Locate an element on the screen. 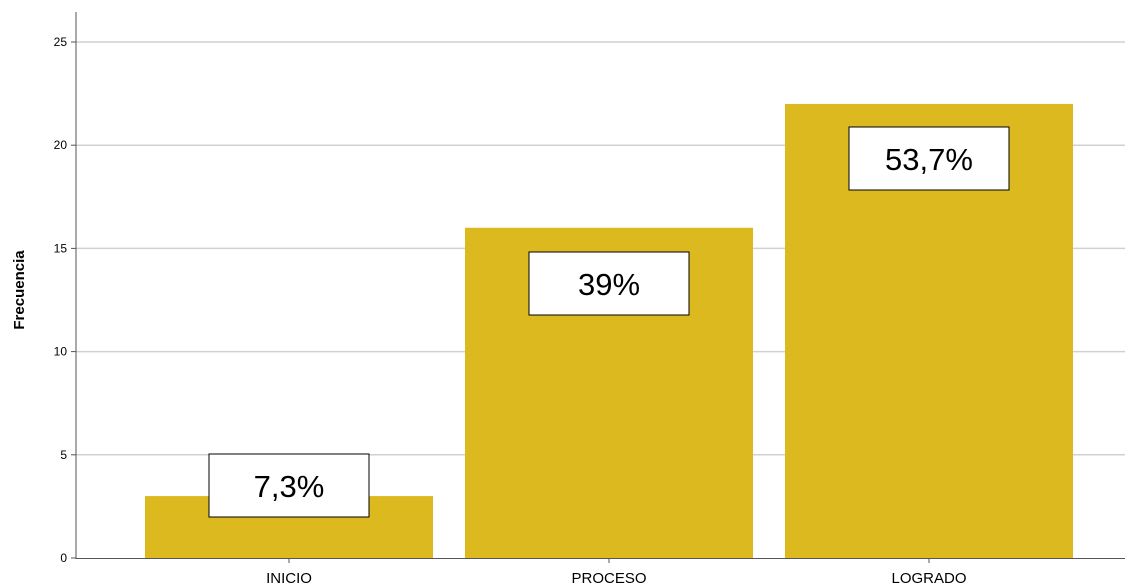 The height and width of the screenshot is (588, 1129). y-tick-label: 15 is located at coordinates (61, 248).